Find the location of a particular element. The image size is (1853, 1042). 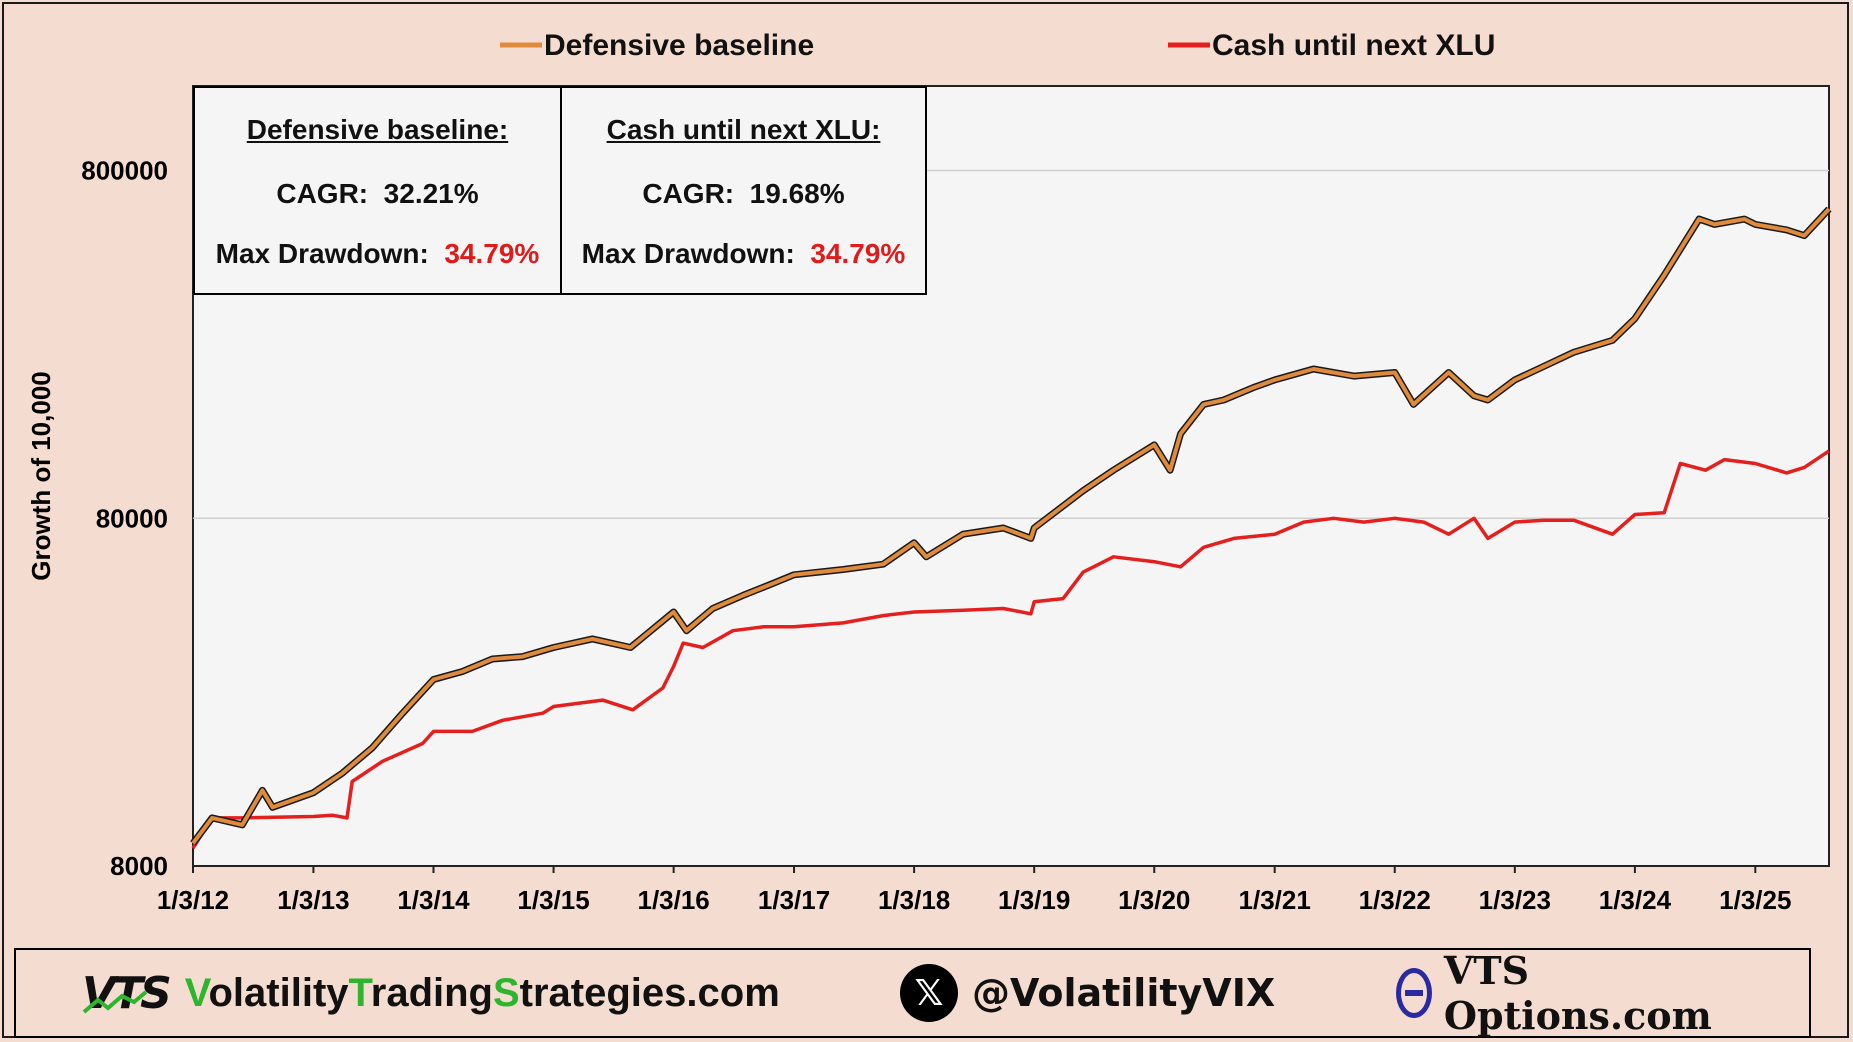

vts-options-link: VTS Options.com is located at coordinates (1602, 993).